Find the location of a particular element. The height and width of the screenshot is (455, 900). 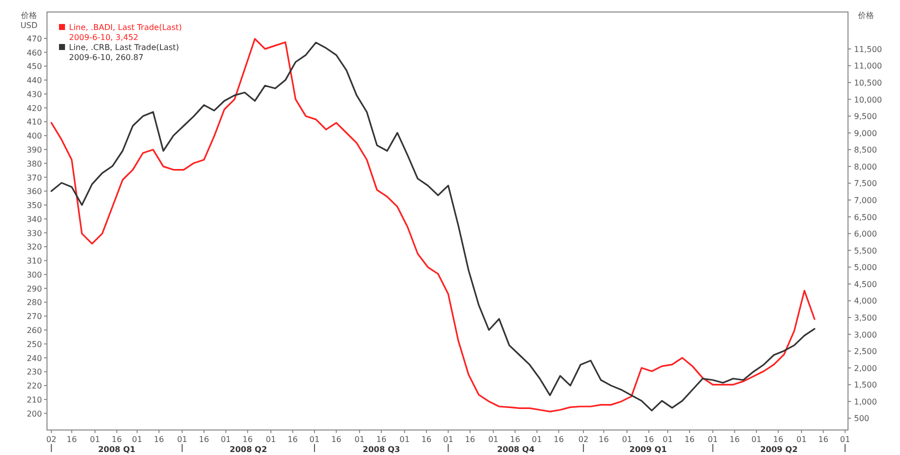

y-tick-label: 210 is located at coordinates (34, 399).